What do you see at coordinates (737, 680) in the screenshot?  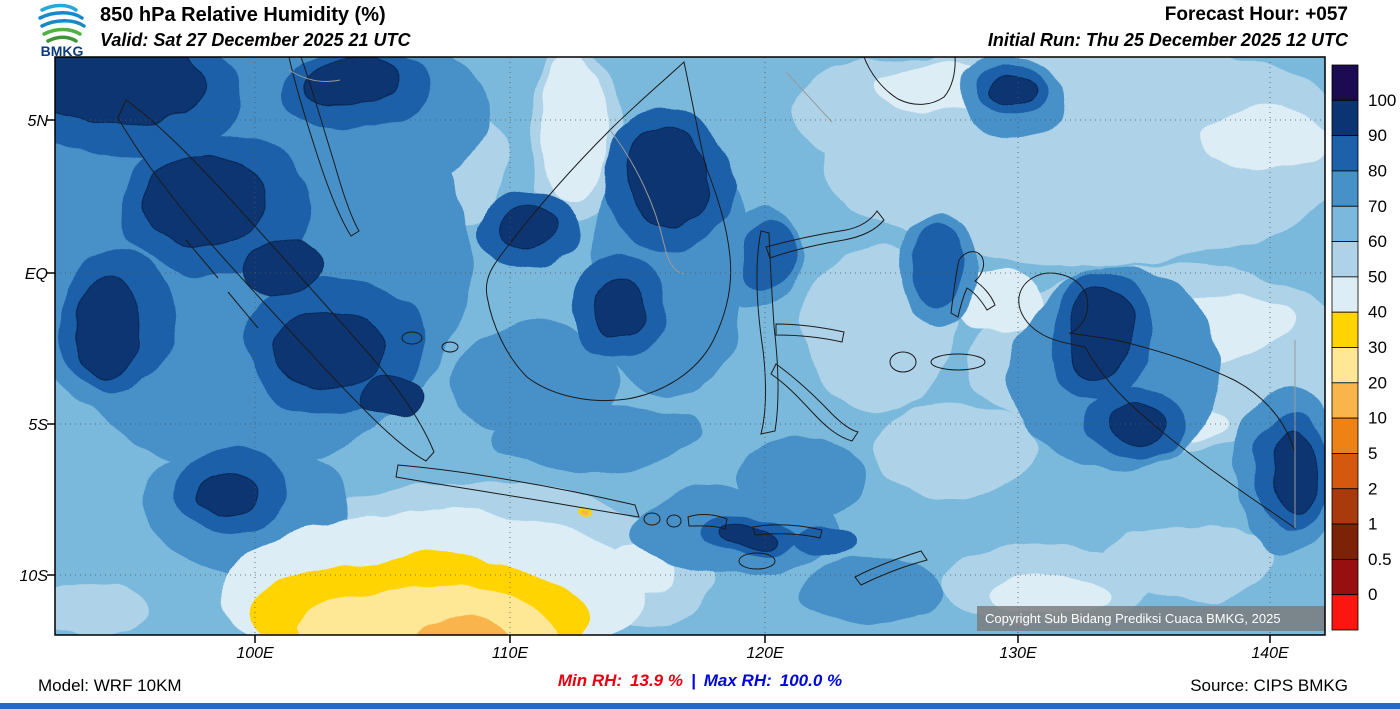 I see `max-rh-label: Max RH:` at bounding box center [737, 680].